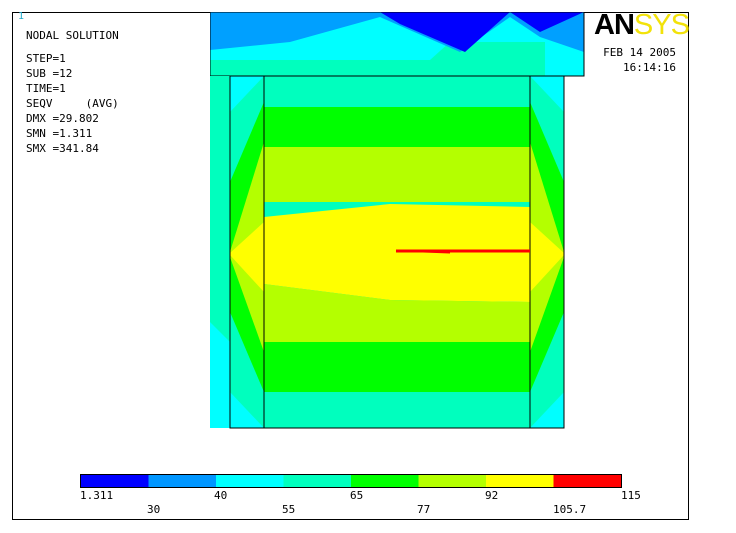  I want to click on ansys-logo: ANSYS, so click(642, 25).